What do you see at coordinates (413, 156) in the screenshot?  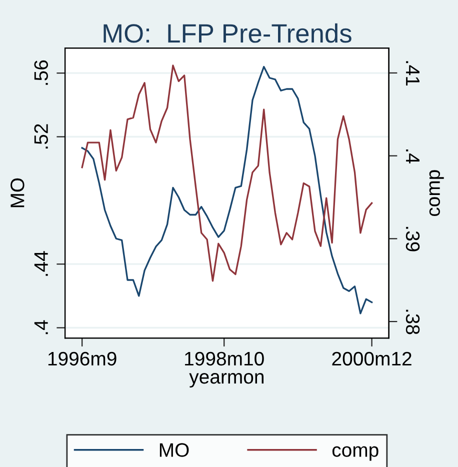 I see `y2-tick-label: .4` at bounding box center [413, 156].